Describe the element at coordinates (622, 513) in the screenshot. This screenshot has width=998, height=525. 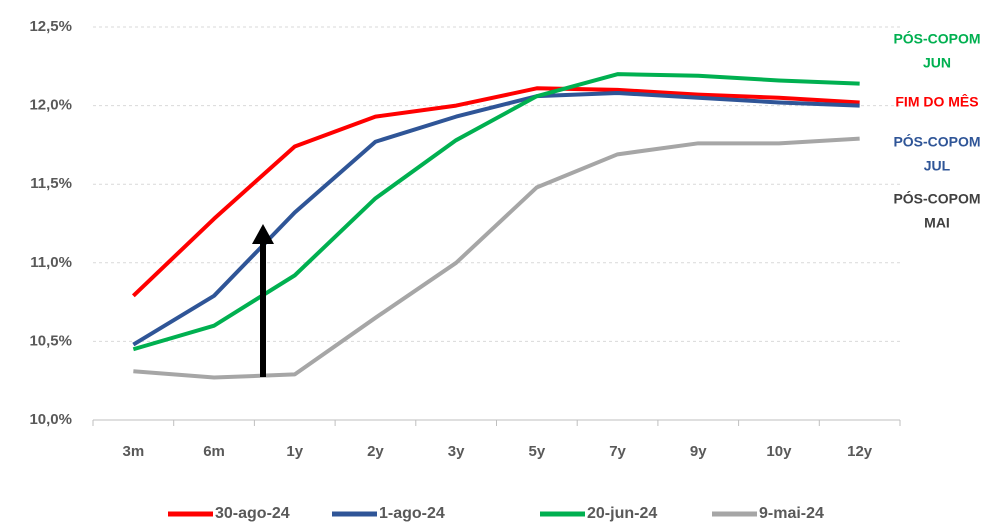
I see `legend-label: 20-jun-24` at that location.